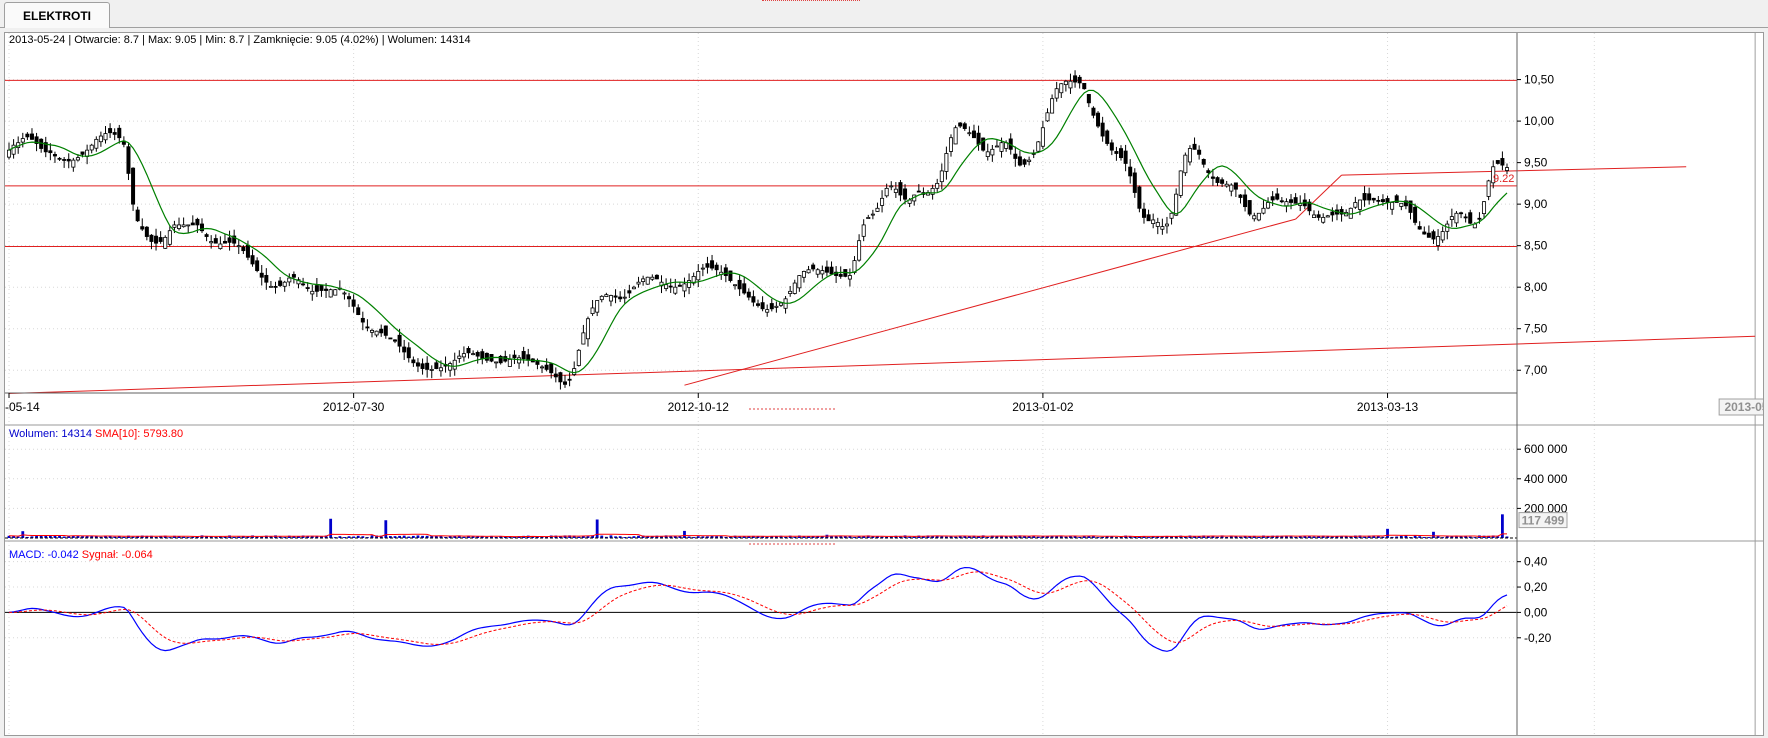 The width and height of the screenshot is (1768, 738). I want to click on macd-lines, so click(758, 609).